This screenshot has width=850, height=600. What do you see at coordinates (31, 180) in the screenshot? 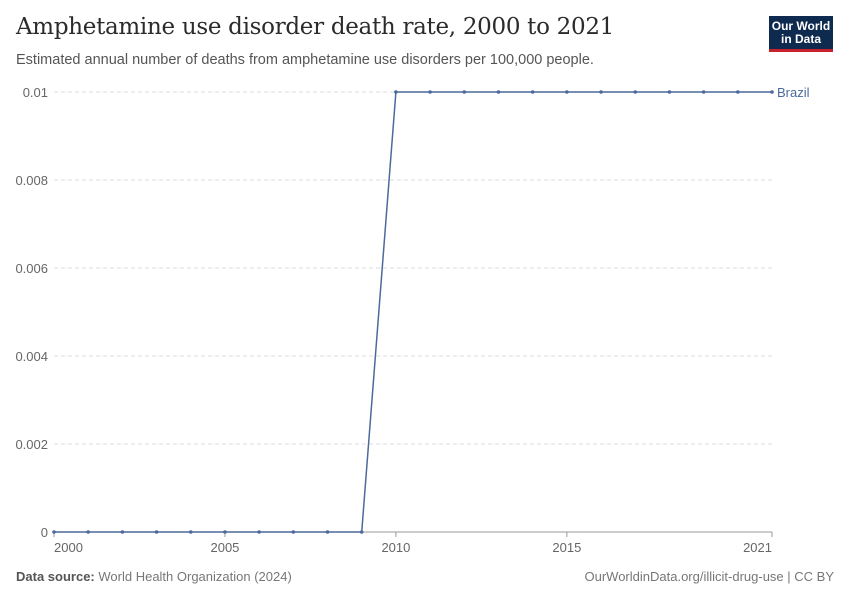
I see `y-tick-label: 0.008` at bounding box center [31, 180].